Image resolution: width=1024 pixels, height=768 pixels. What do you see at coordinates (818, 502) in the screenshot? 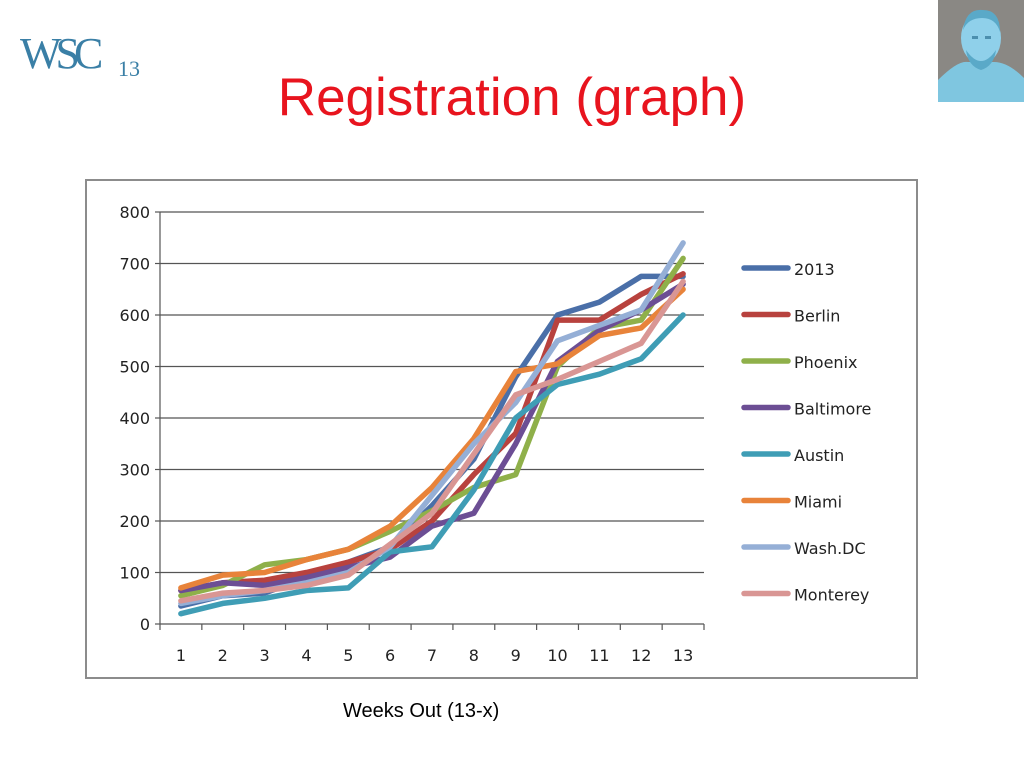
I see `legend-label: Miami` at bounding box center [818, 502].